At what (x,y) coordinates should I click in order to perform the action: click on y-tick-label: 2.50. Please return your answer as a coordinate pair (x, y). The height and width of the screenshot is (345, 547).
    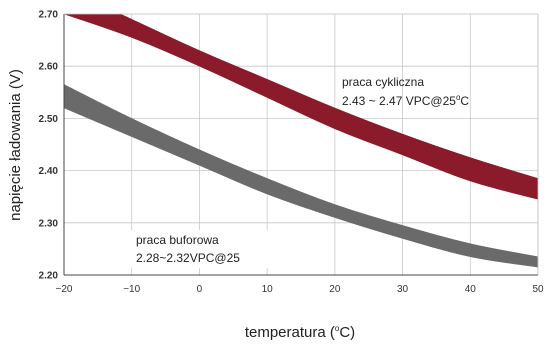
    Looking at the image, I should click on (49, 119).